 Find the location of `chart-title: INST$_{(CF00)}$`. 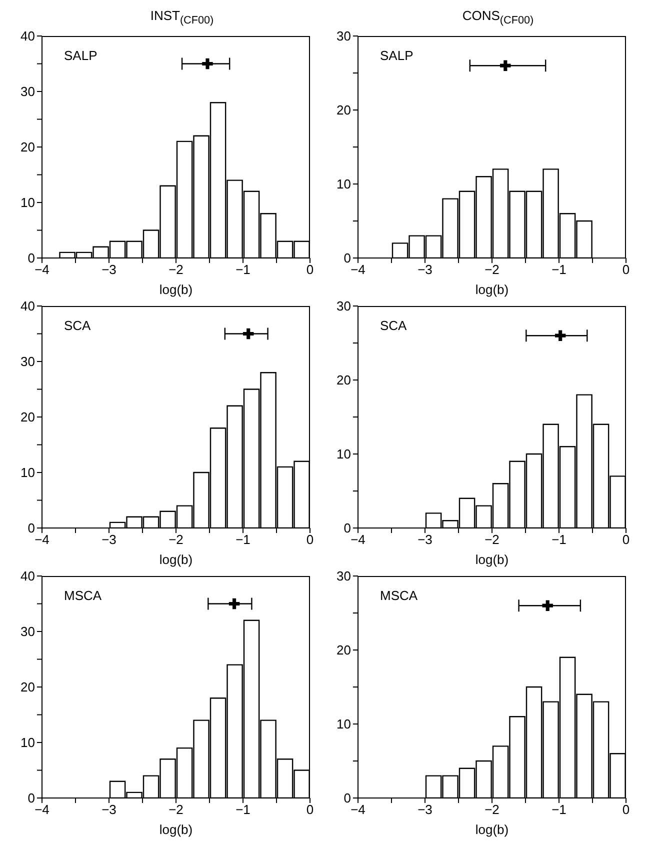

chart-title: INST$_{(CF00)}$ is located at coordinates (182, 18).